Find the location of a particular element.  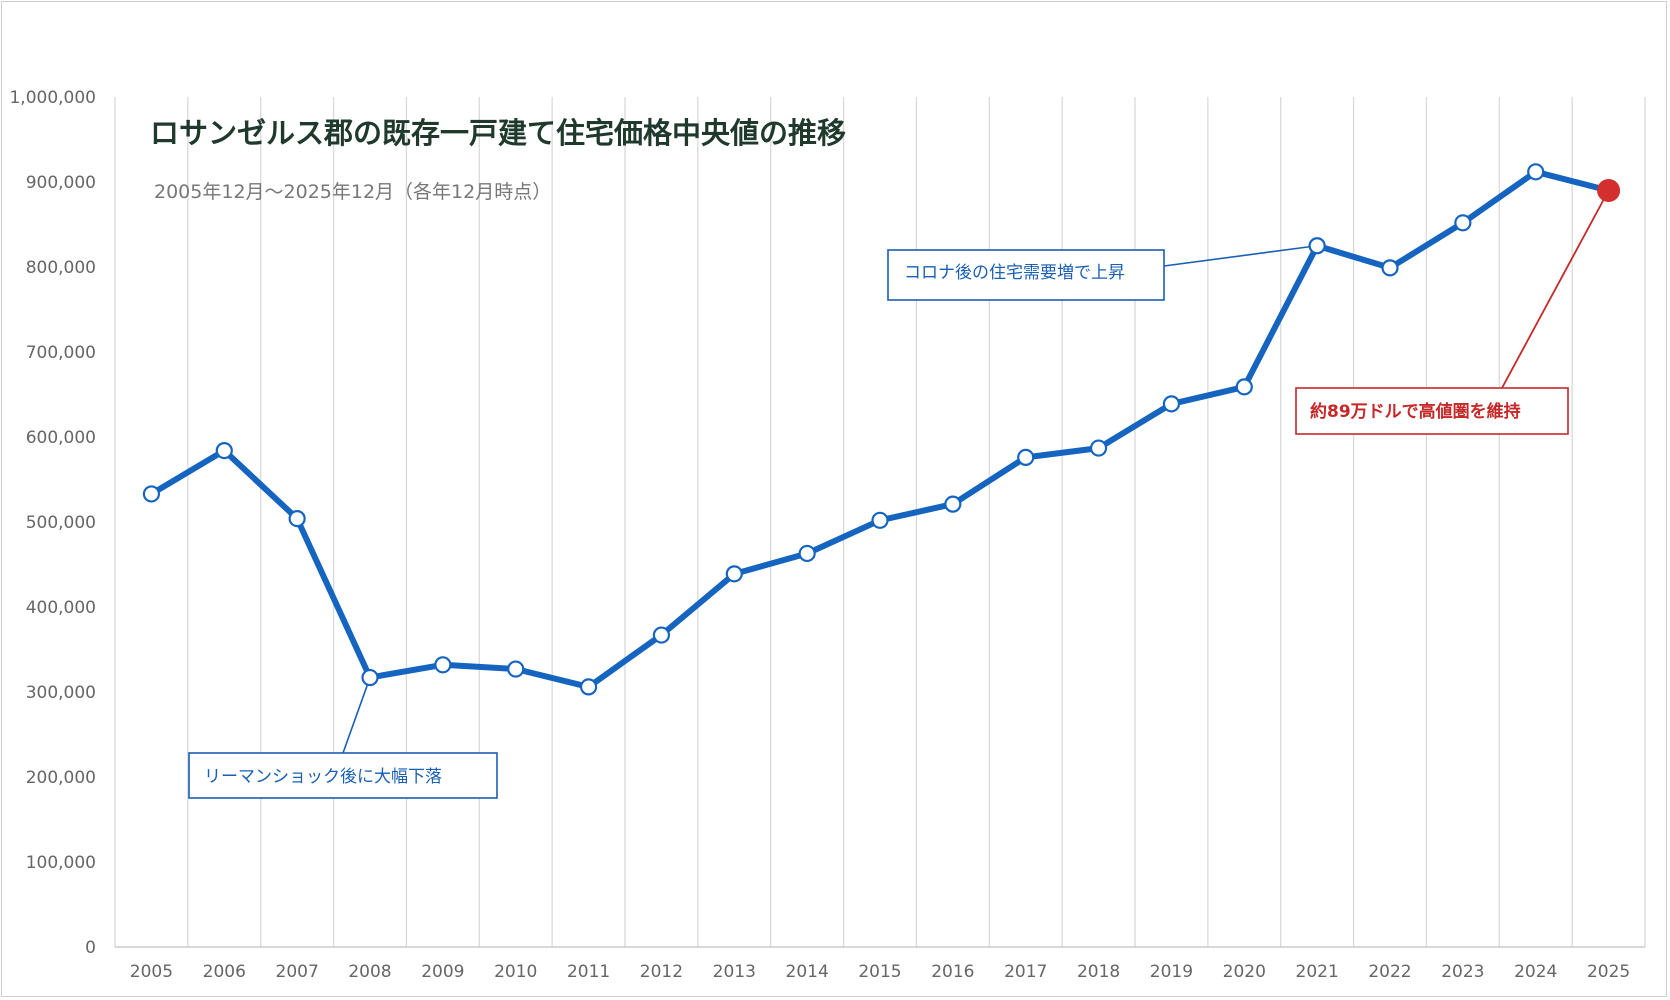

y-tick-label: 200,000 is located at coordinates (61, 778).